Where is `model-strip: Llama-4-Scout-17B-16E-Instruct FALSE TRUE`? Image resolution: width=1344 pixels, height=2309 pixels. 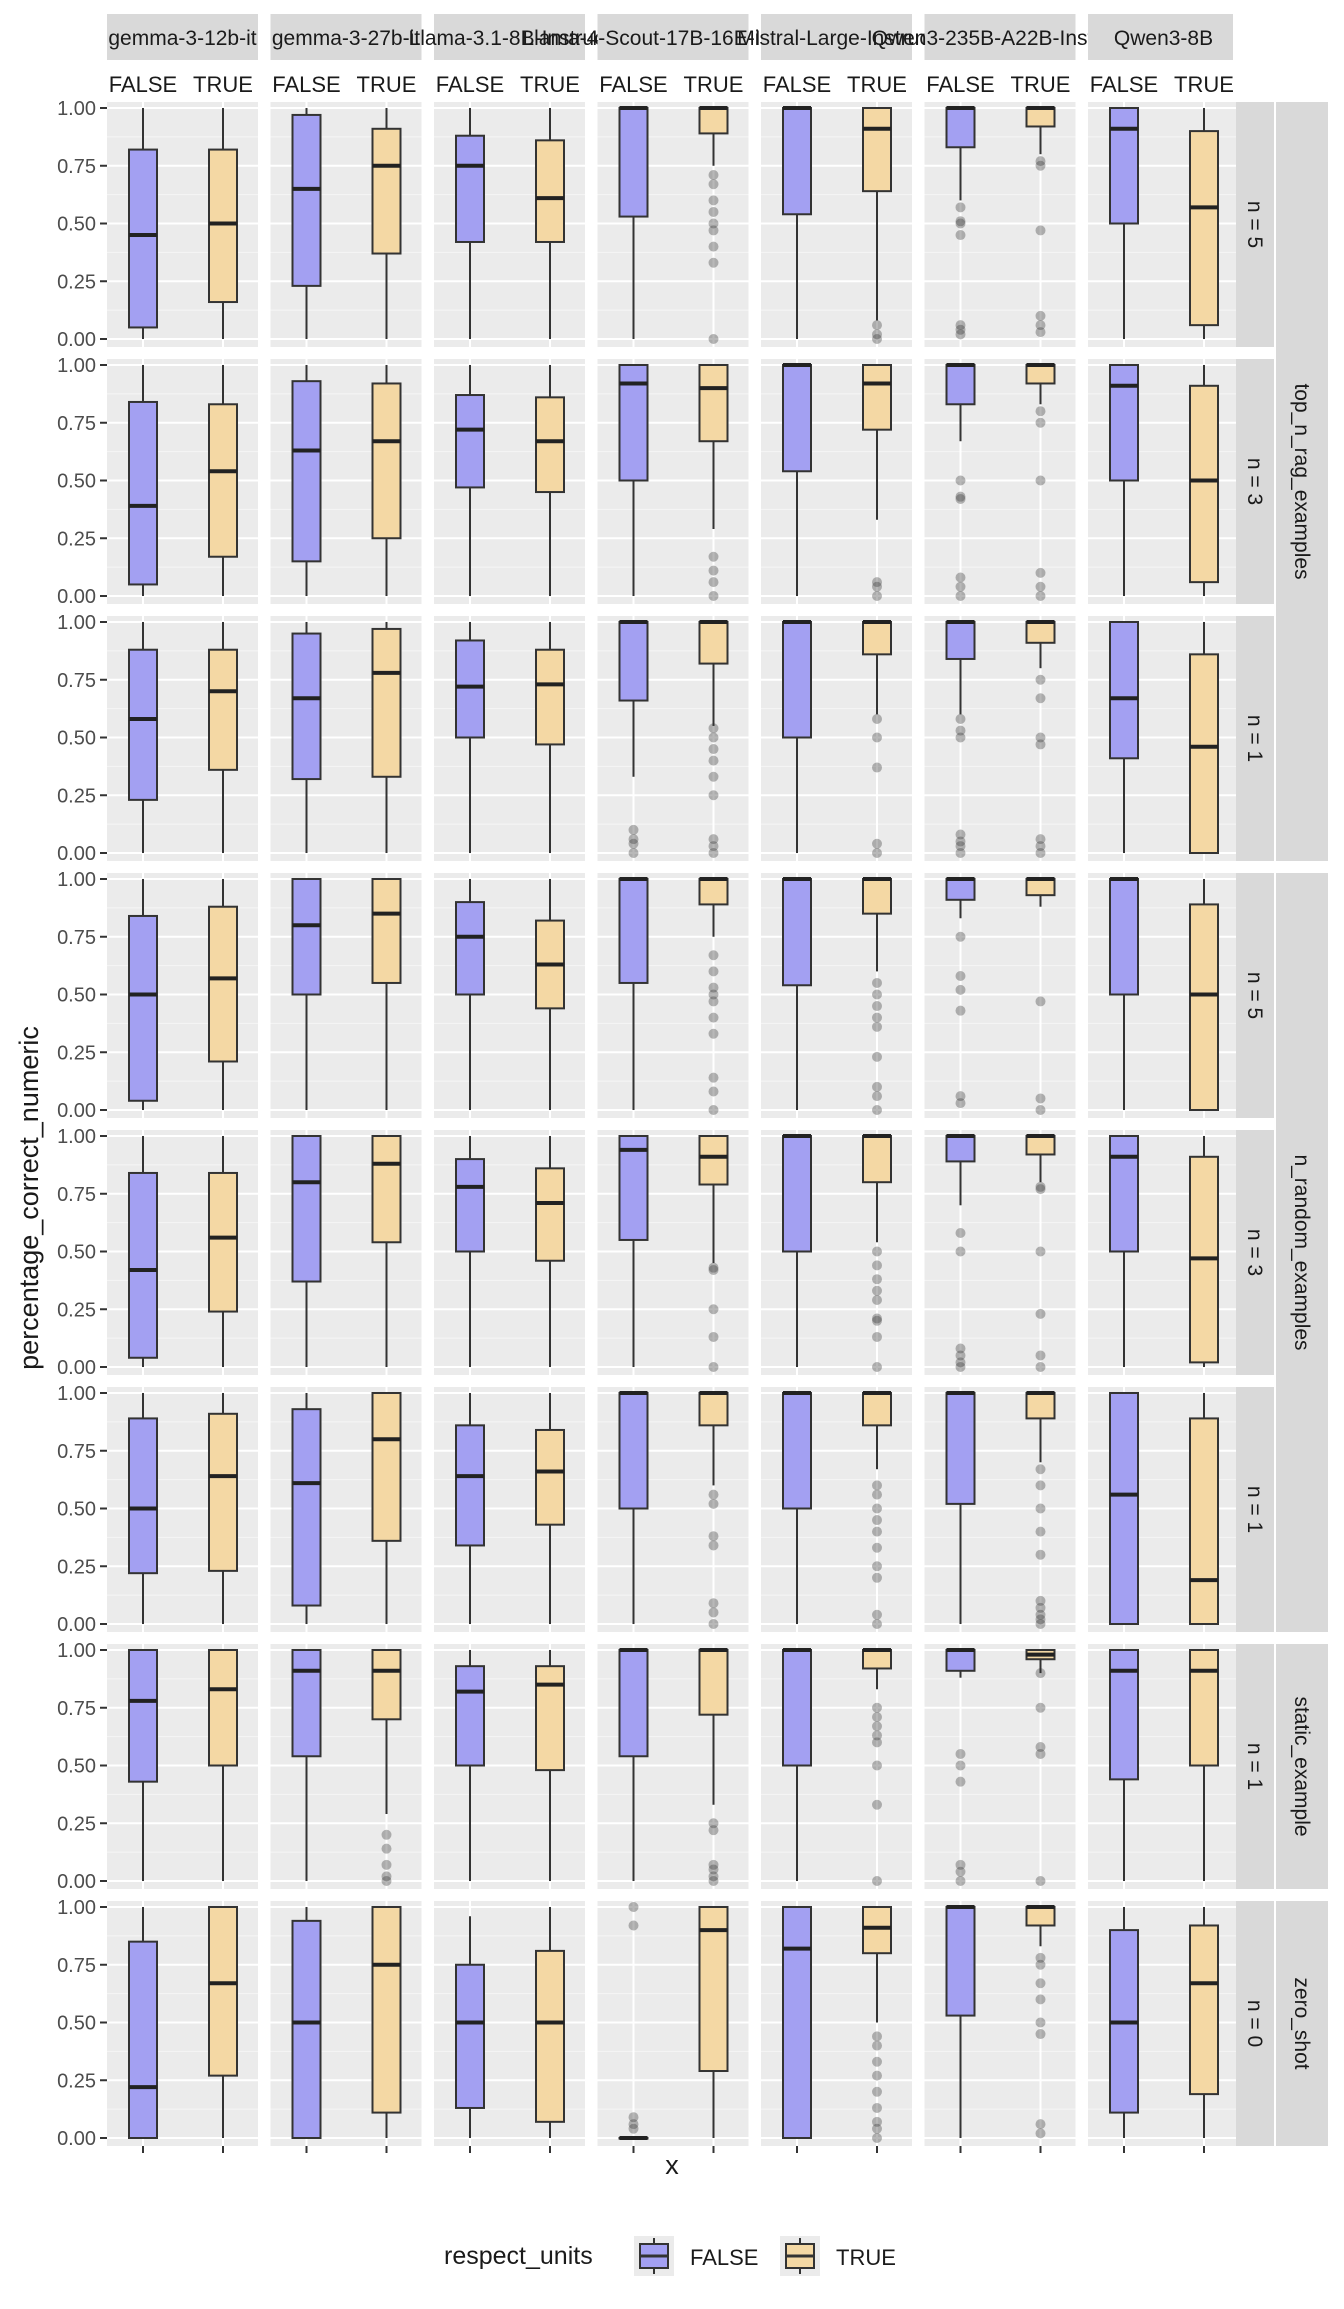 model-strip: Llama-4-Scout-17B-16E-Instruct FALSE TRUE is located at coordinates (673, 55).